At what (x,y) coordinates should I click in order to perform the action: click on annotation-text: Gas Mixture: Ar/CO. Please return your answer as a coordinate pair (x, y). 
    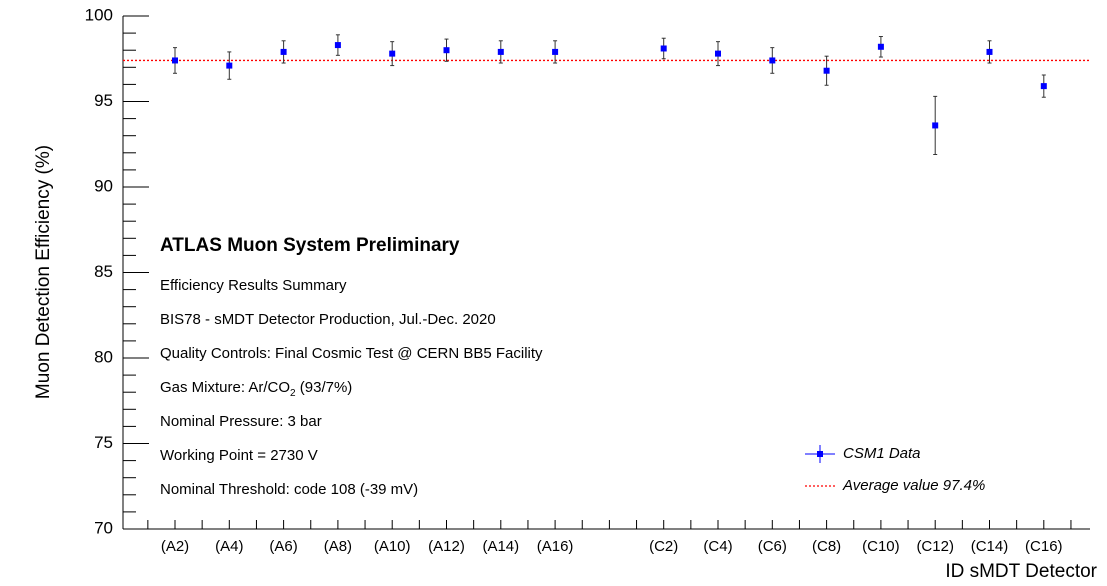
    Looking at the image, I should click on (225, 387).